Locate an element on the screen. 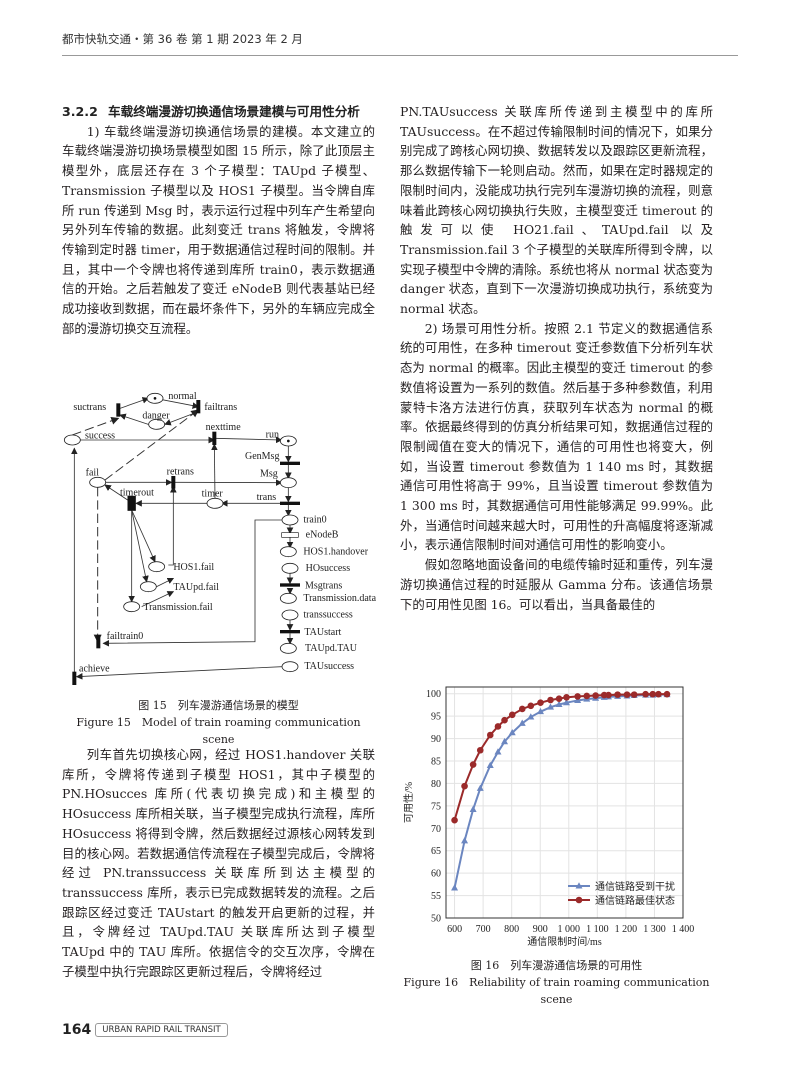 The width and height of the screenshot is (800, 1086). x-tick-label: 700 is located at coordinates (483, 929).